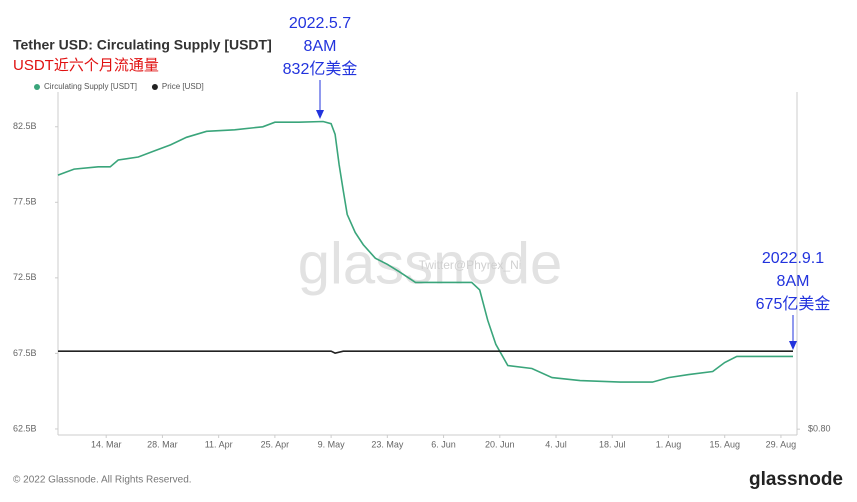 The image size is (857, 502). Describe the element at coordinates (142, 45) in the screenshot. I see `chart-title: Tether USD: Circulating Supply [USDT]` at that location.